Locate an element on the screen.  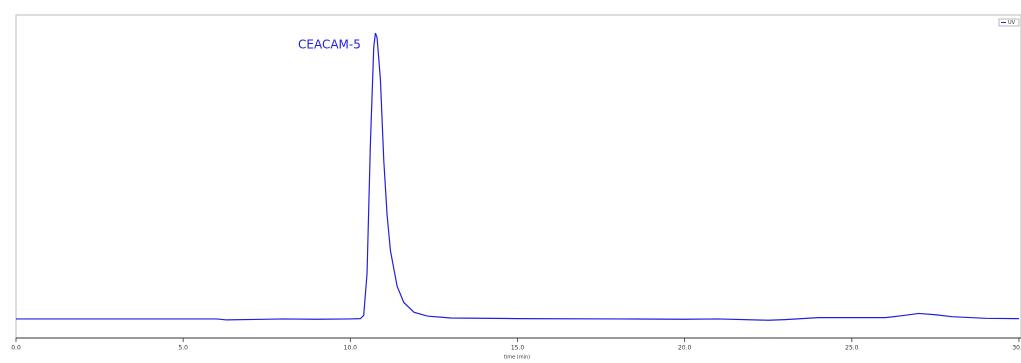
x-tick-label: 30.0 is located at coordinates (1016, 348).